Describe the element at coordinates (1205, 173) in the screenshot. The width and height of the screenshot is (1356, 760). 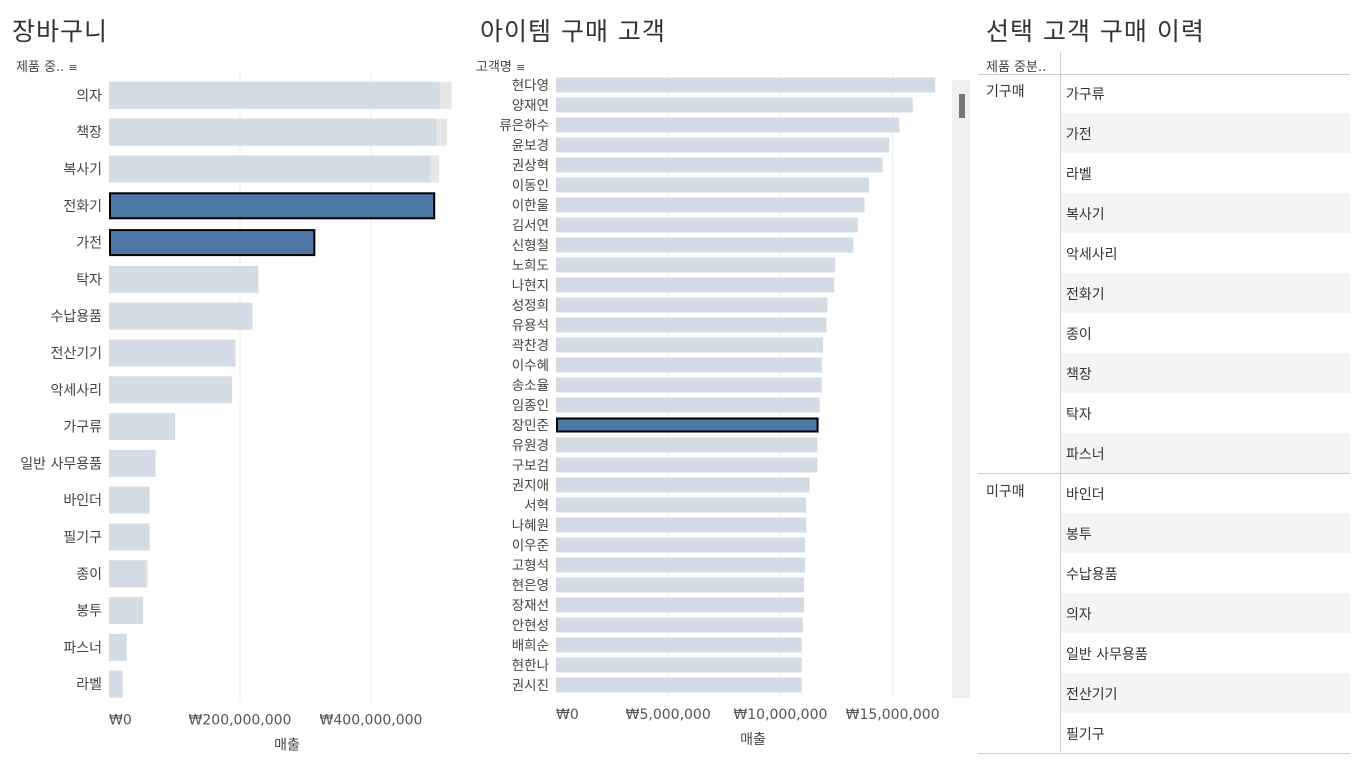
I see `history-row: 라벨` at that location.